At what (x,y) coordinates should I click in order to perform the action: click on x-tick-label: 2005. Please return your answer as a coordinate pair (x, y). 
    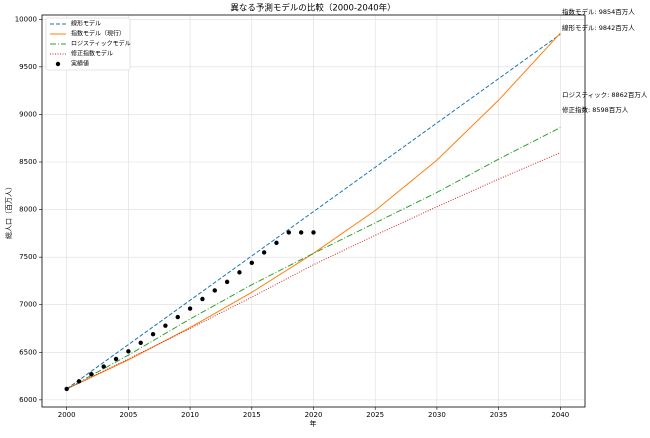
    Looking at the image, I should click on (128, 415).